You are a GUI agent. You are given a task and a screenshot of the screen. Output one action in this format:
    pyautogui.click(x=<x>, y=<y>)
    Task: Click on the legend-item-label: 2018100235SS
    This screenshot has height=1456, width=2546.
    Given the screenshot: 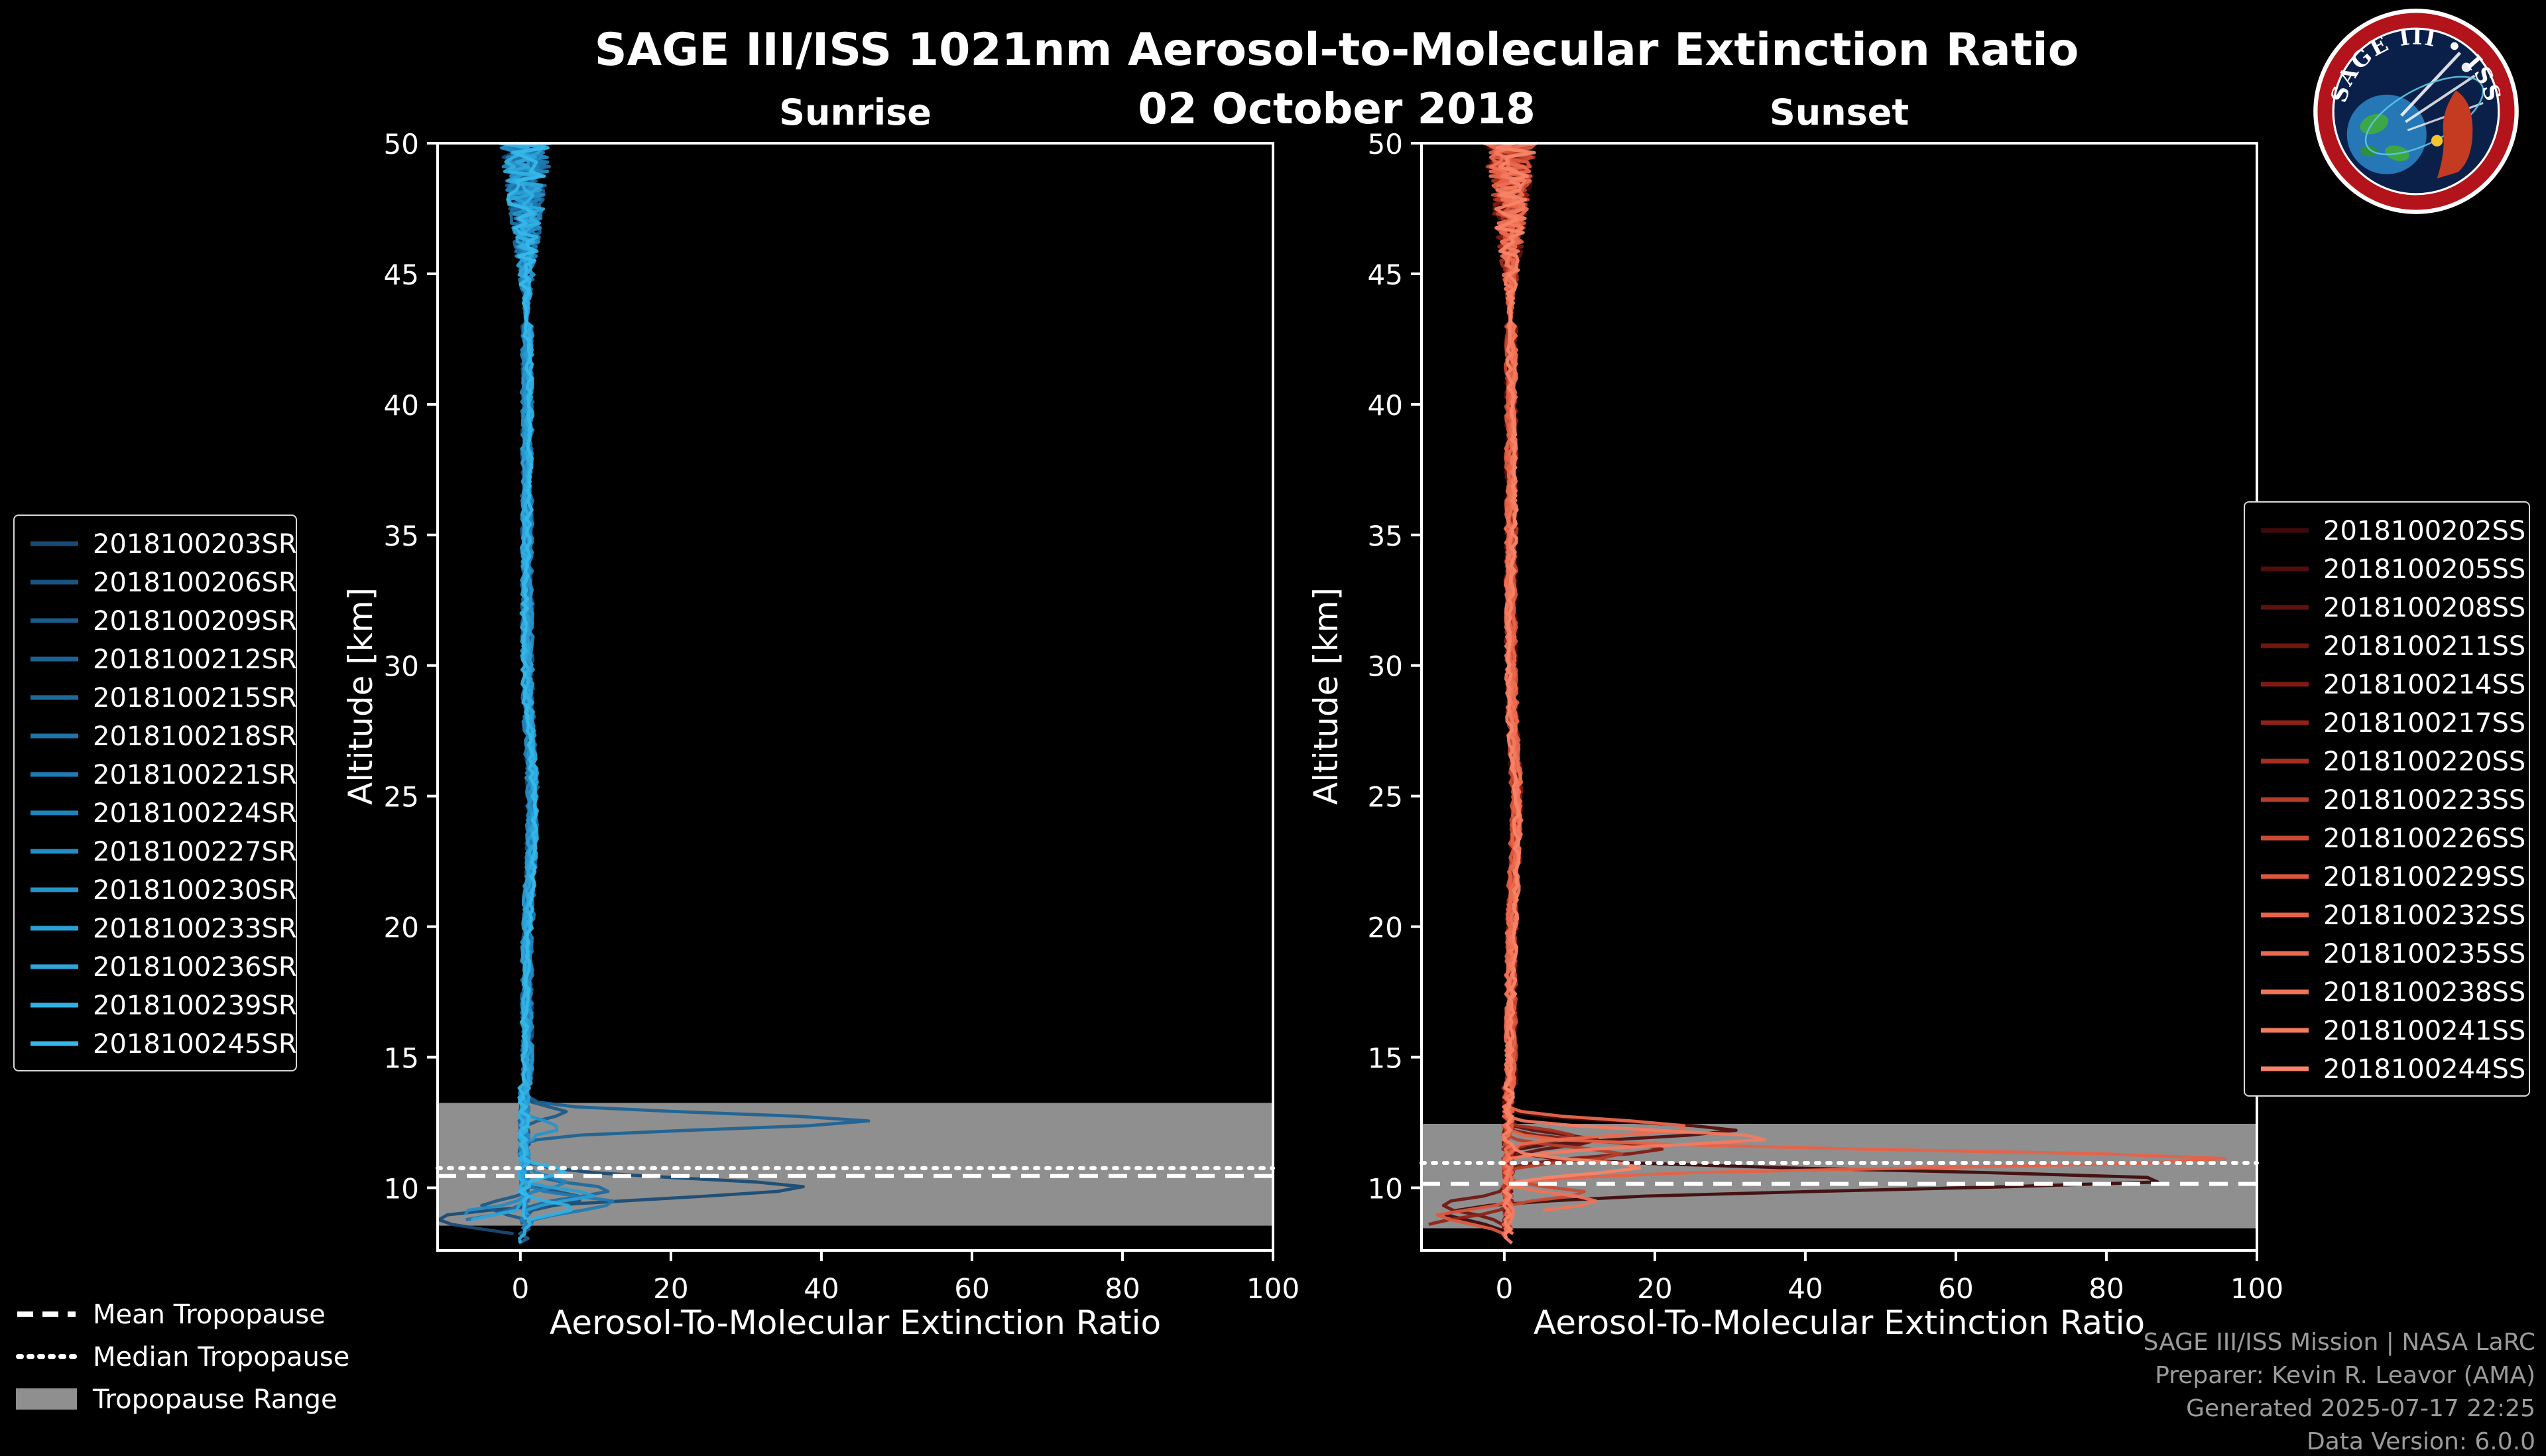 What is the action you would take?
    pyautogui.click(x=2424, y=953)
    